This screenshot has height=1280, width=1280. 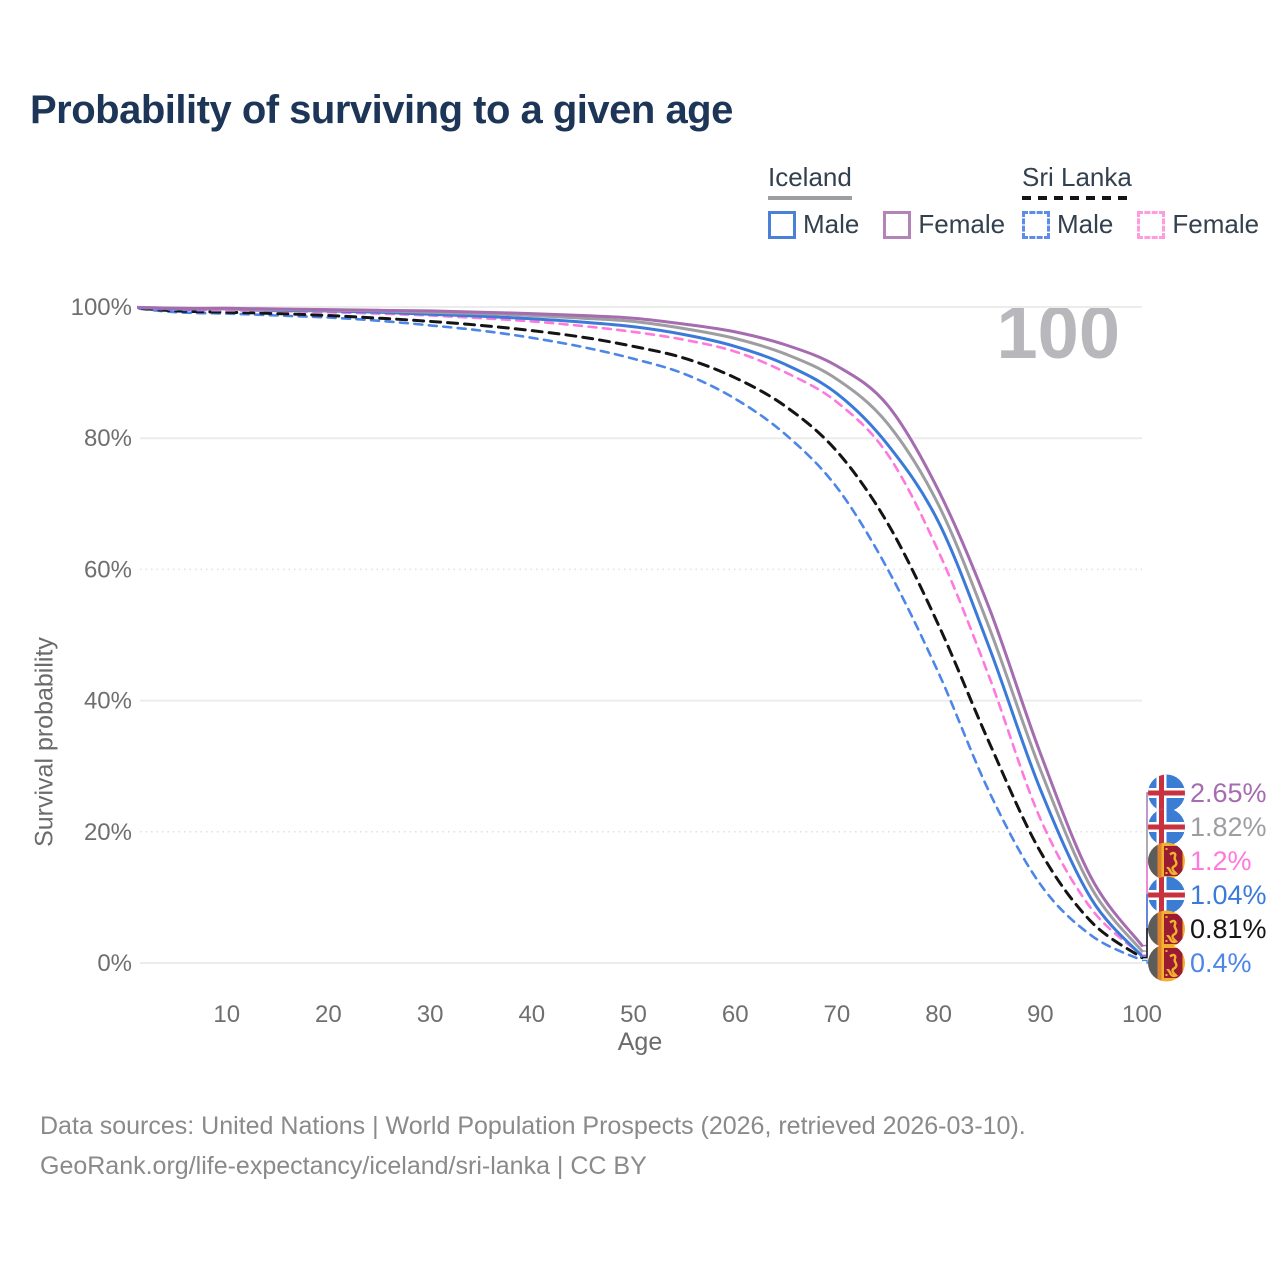 What do you see at coordinates (1204, 878) in the screenshot?
I see `end-annotations-group: 2.65% 1.82% 1.2% 1.04% 0.81% 0.4%` at bounding box center [1204, 878].